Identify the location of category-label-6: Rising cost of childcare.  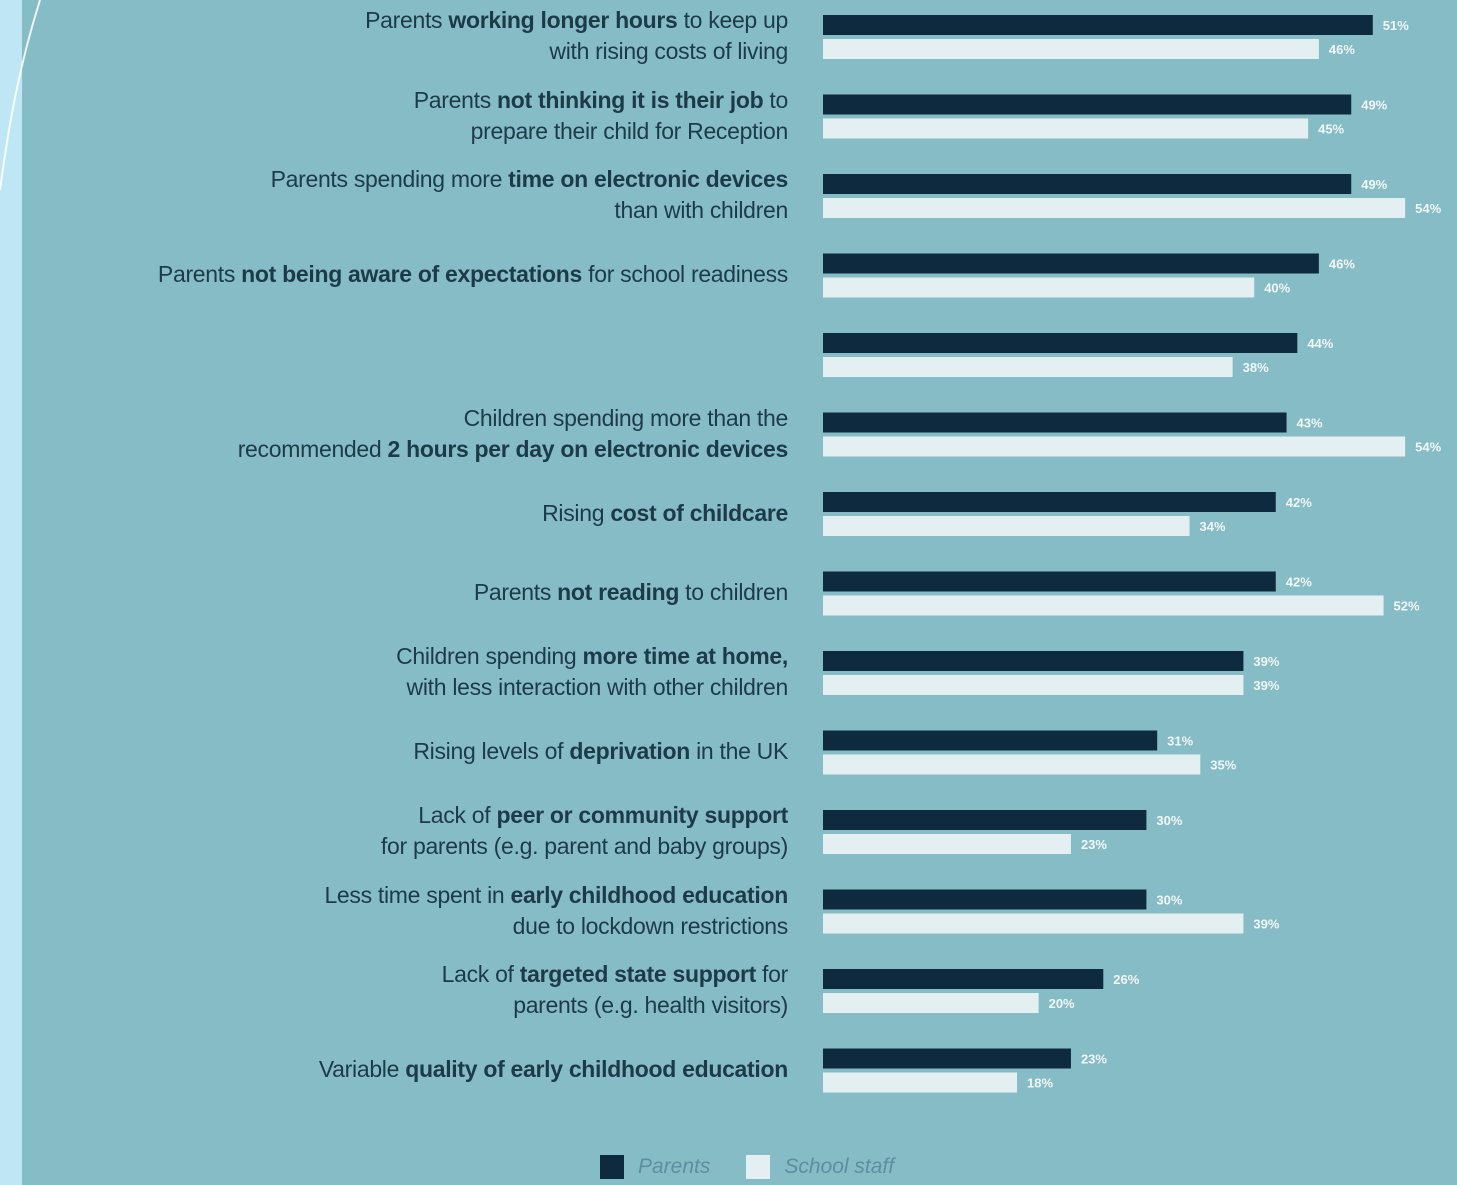
(665, 512).